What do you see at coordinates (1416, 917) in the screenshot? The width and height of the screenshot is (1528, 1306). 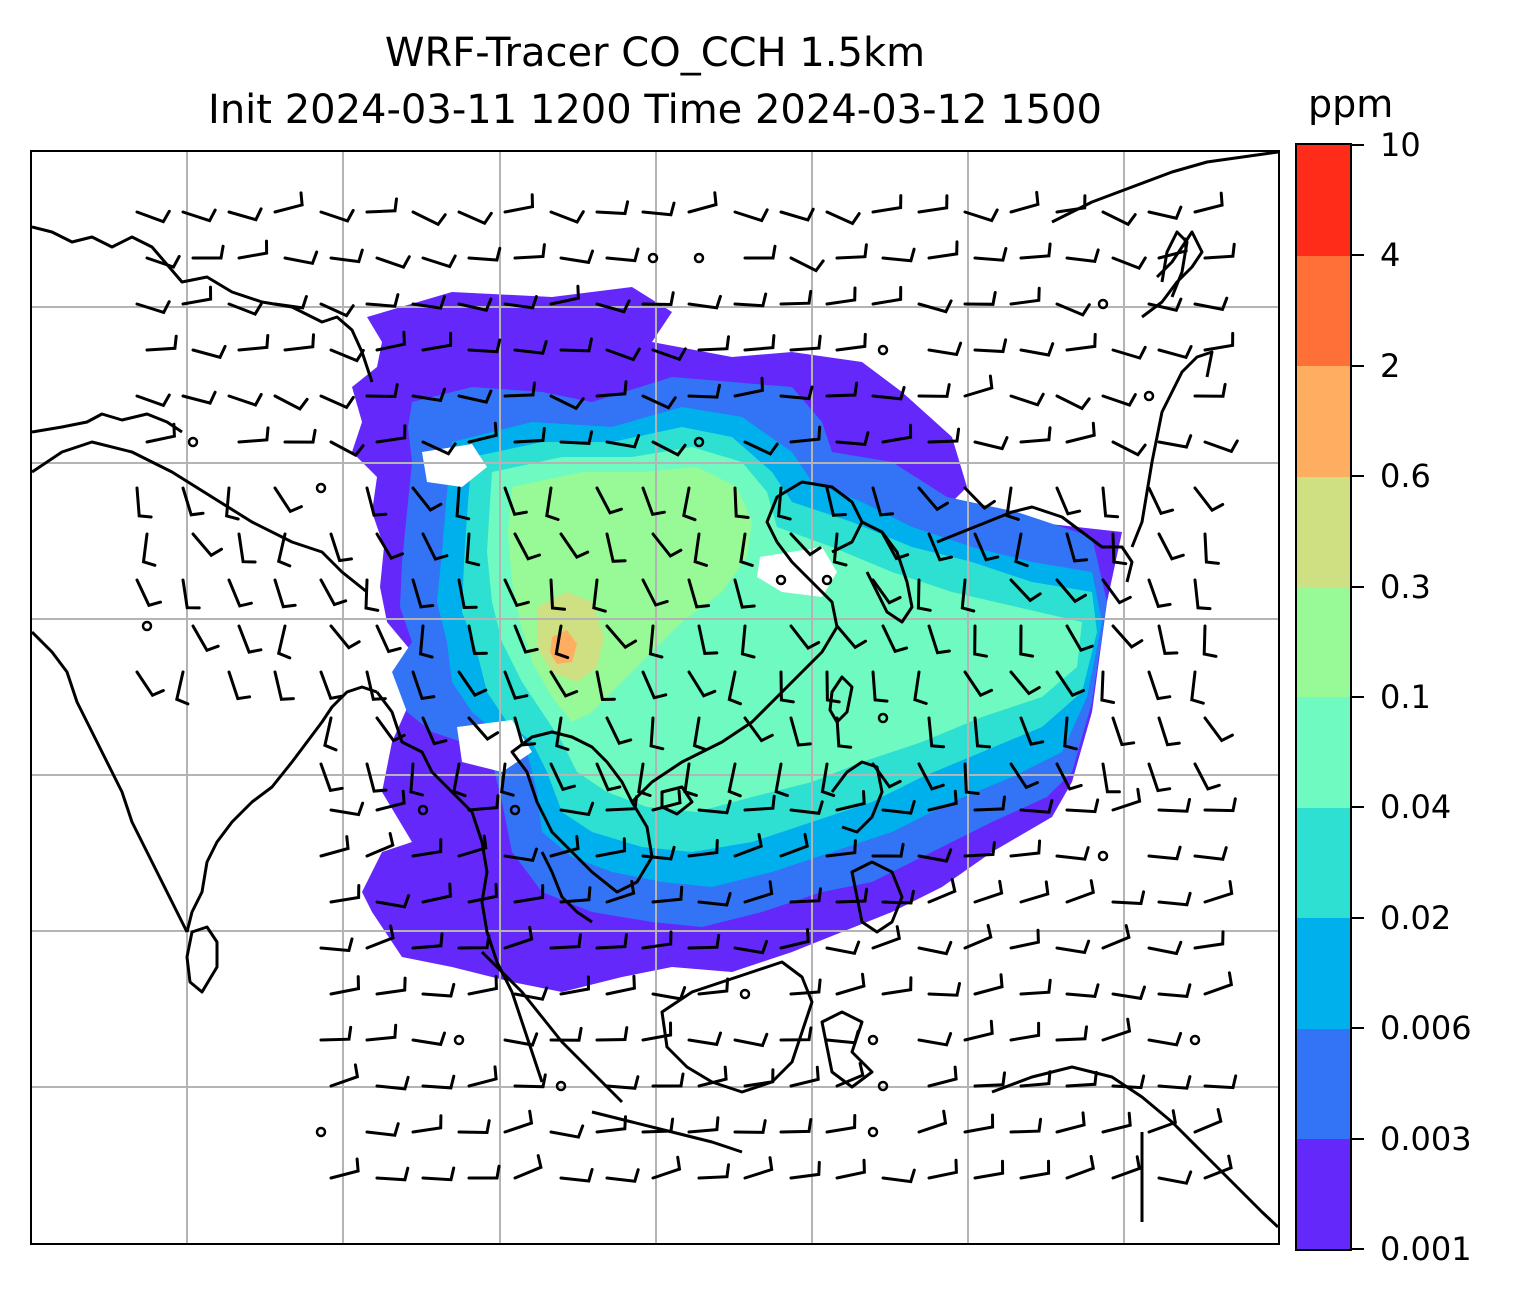 I see `colorbar-tick-label: 0.02` at bounding box center [1416, 917].